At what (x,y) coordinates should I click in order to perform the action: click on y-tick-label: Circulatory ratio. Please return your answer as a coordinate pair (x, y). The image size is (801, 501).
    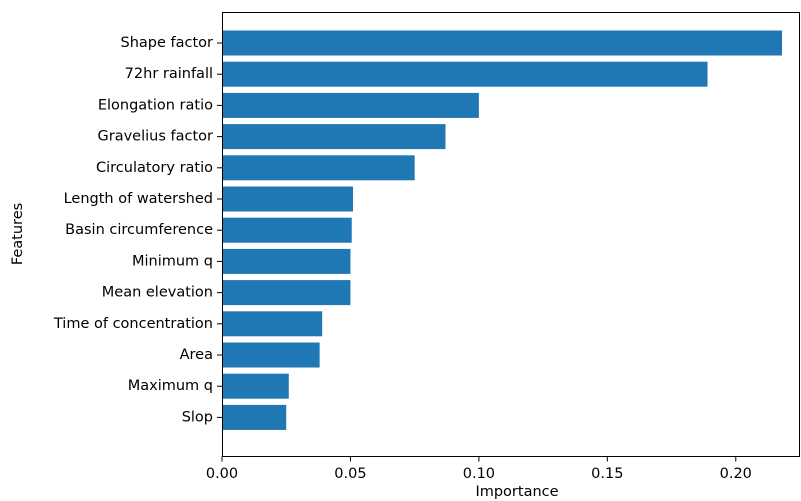
    Looking at the image, I should click on (154, 168).